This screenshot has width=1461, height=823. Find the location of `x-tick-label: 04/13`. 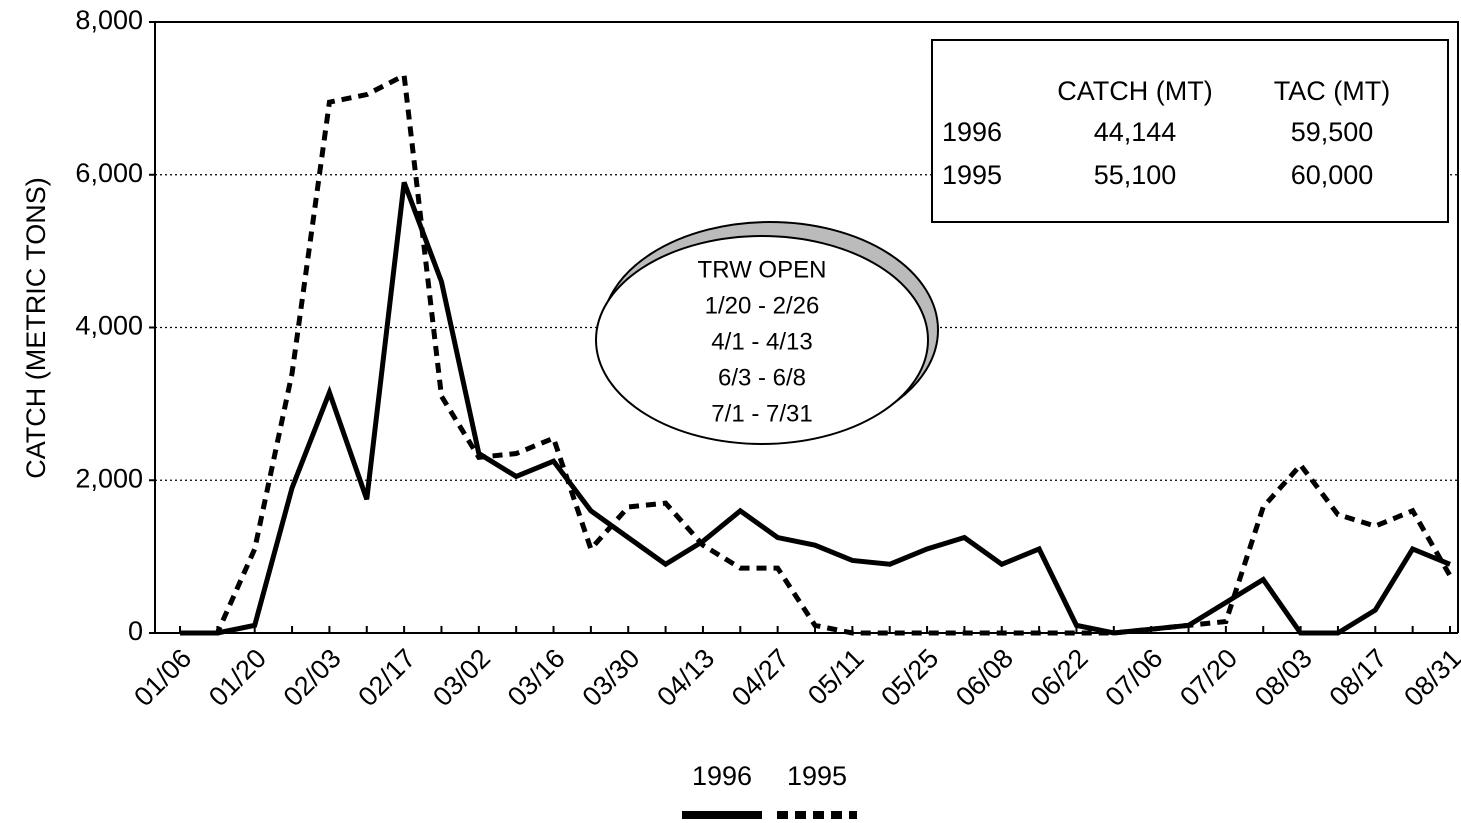

x-tick-label: 04/13 is located at coordinates (685, 677).